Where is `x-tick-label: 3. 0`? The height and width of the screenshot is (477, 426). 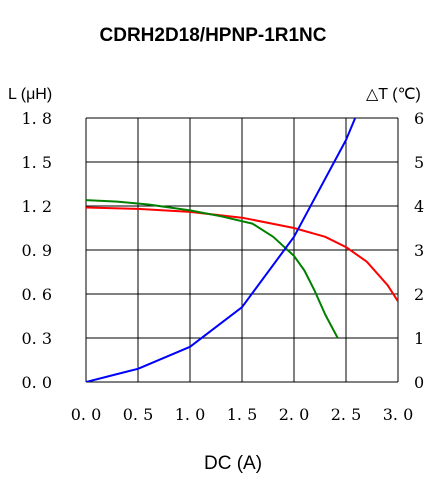
x-tick-label: 3. 0 is located at coordinates (398, 414).